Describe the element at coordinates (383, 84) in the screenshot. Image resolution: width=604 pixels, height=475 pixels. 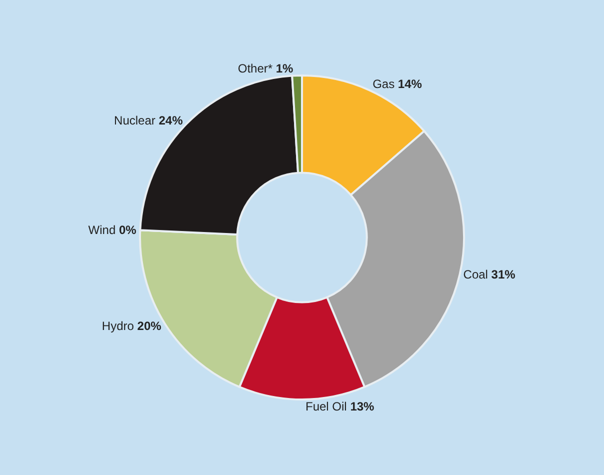
I see `slice-label: Gas` at that location.